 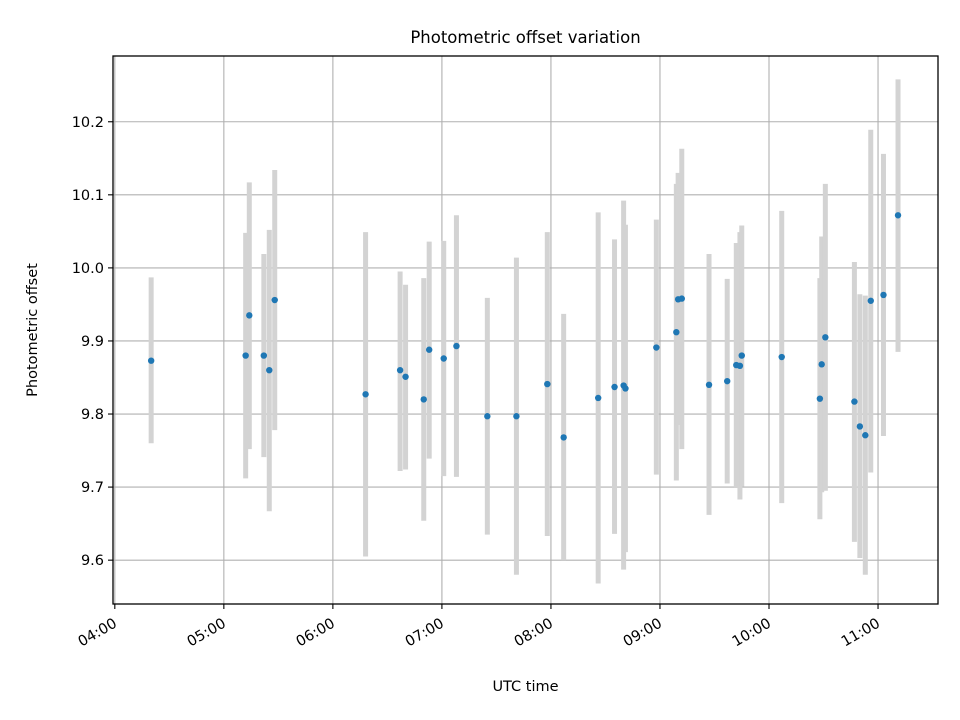 I want to click on x-tick-label: 04:00, so click(x=98, y=633).